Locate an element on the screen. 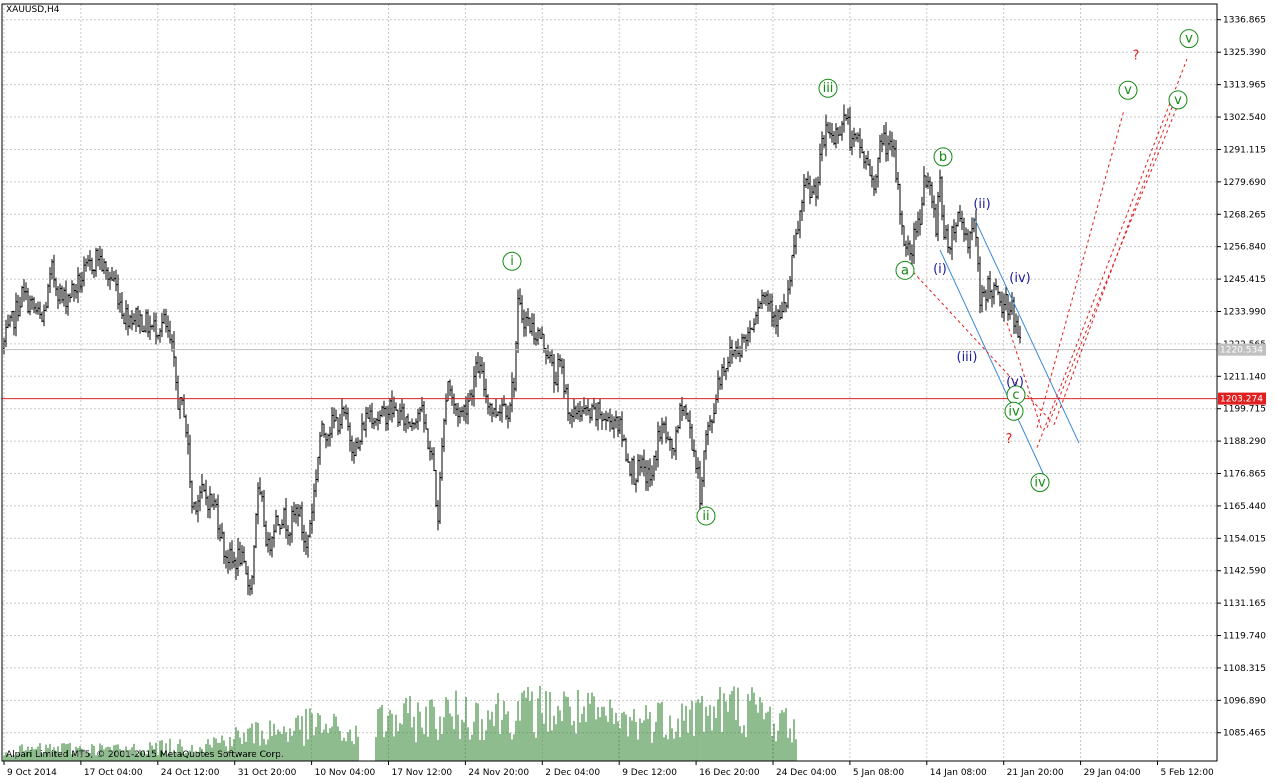 The height and width of the screenshot is (783, 1276). x-tick-label: 10 Nov 04:00 is located at coordinates (345, 773).